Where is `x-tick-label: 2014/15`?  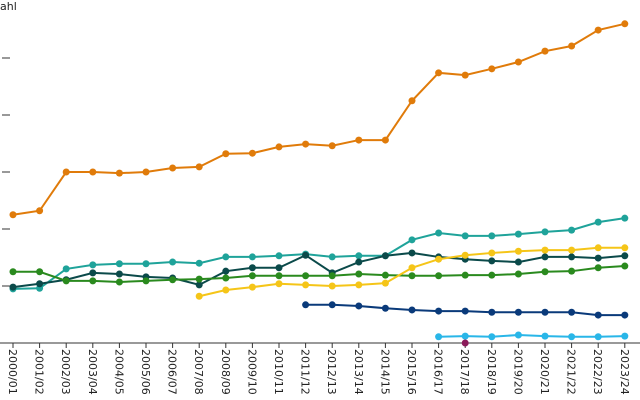 x-tick-label: 2014/15 is located at coordinates (384, 372).